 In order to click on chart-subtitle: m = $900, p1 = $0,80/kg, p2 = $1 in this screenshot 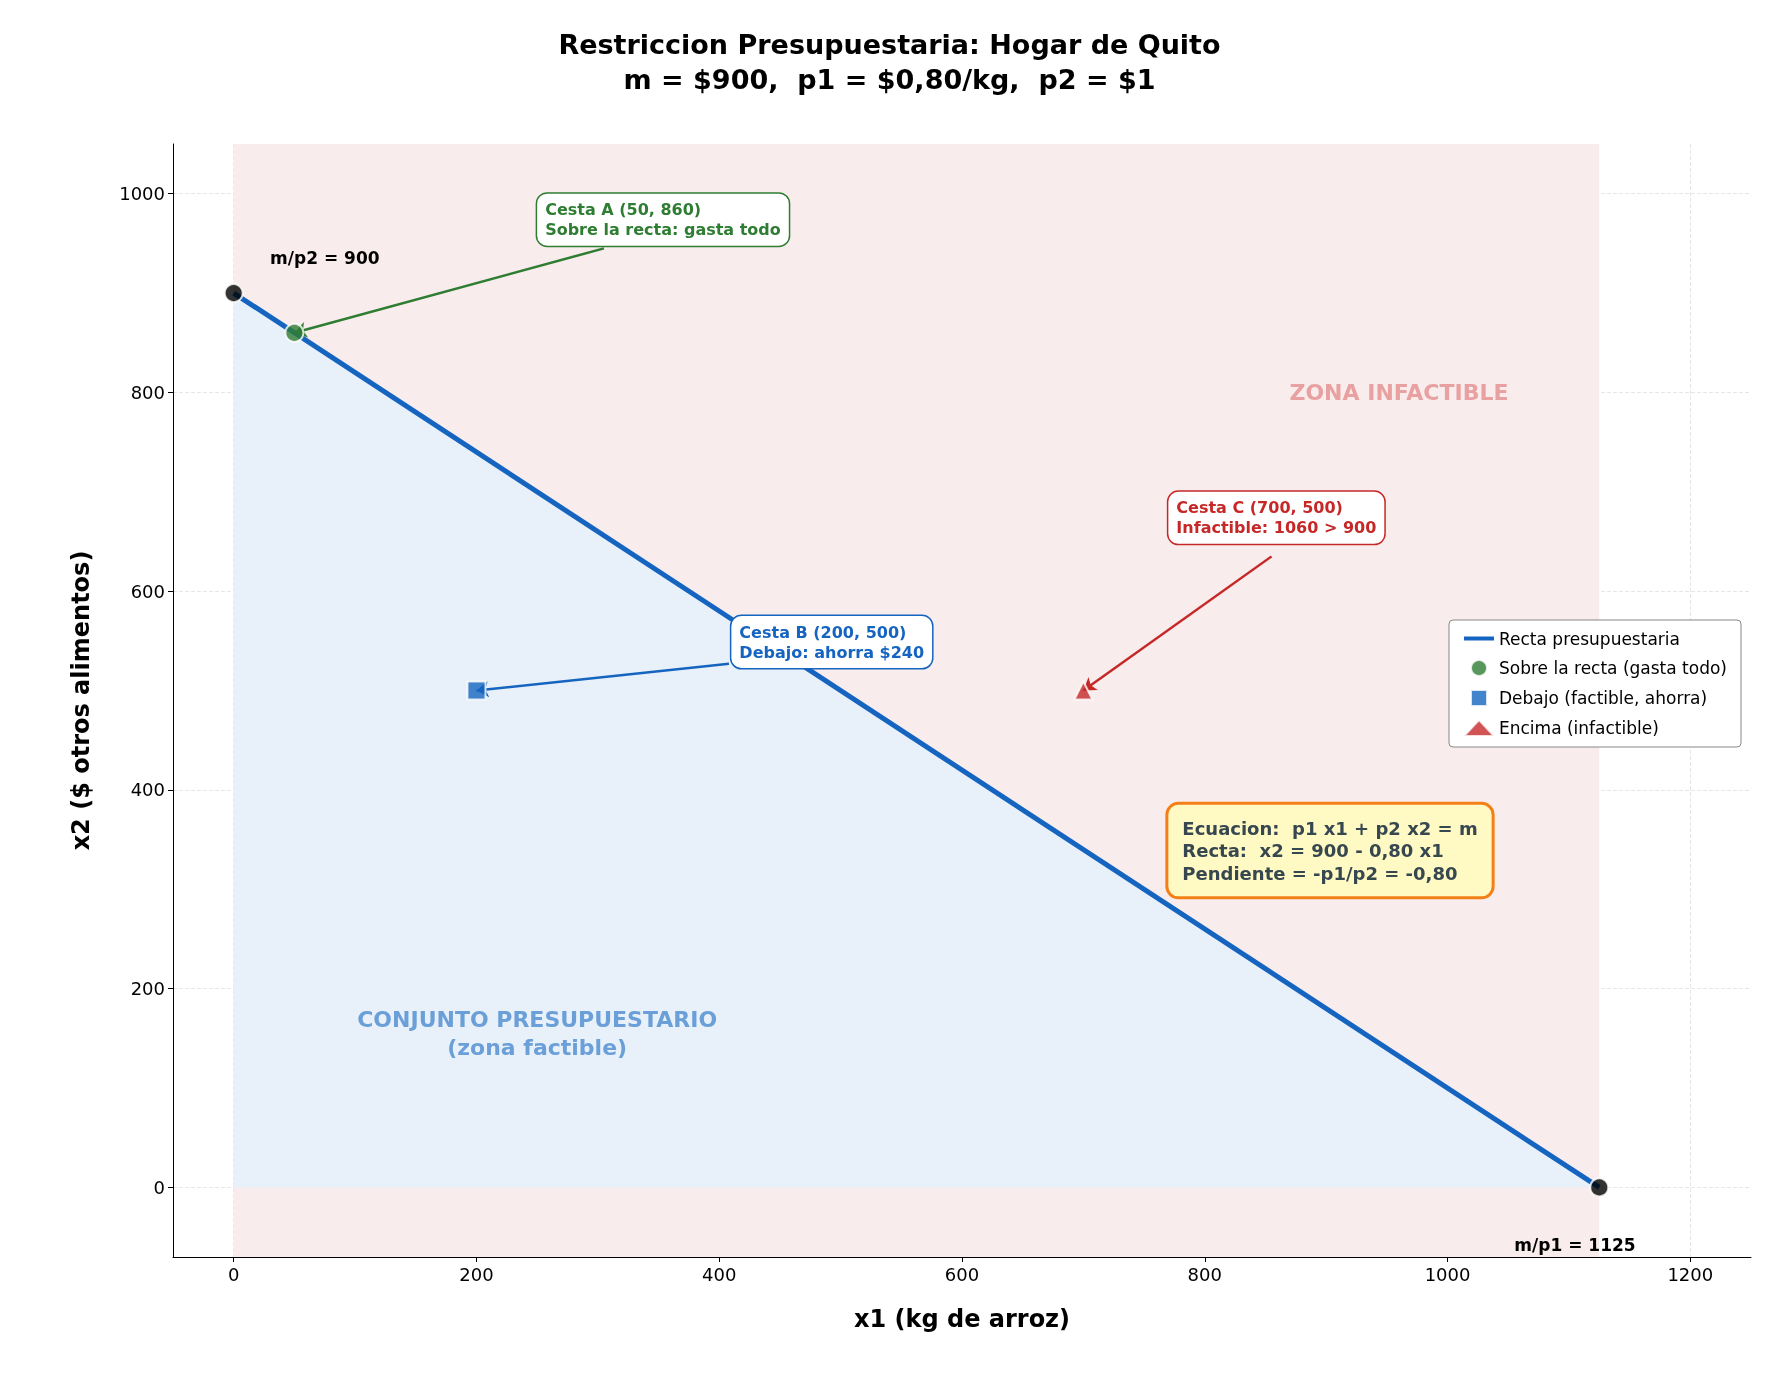, I will do `click(889, 79)`.